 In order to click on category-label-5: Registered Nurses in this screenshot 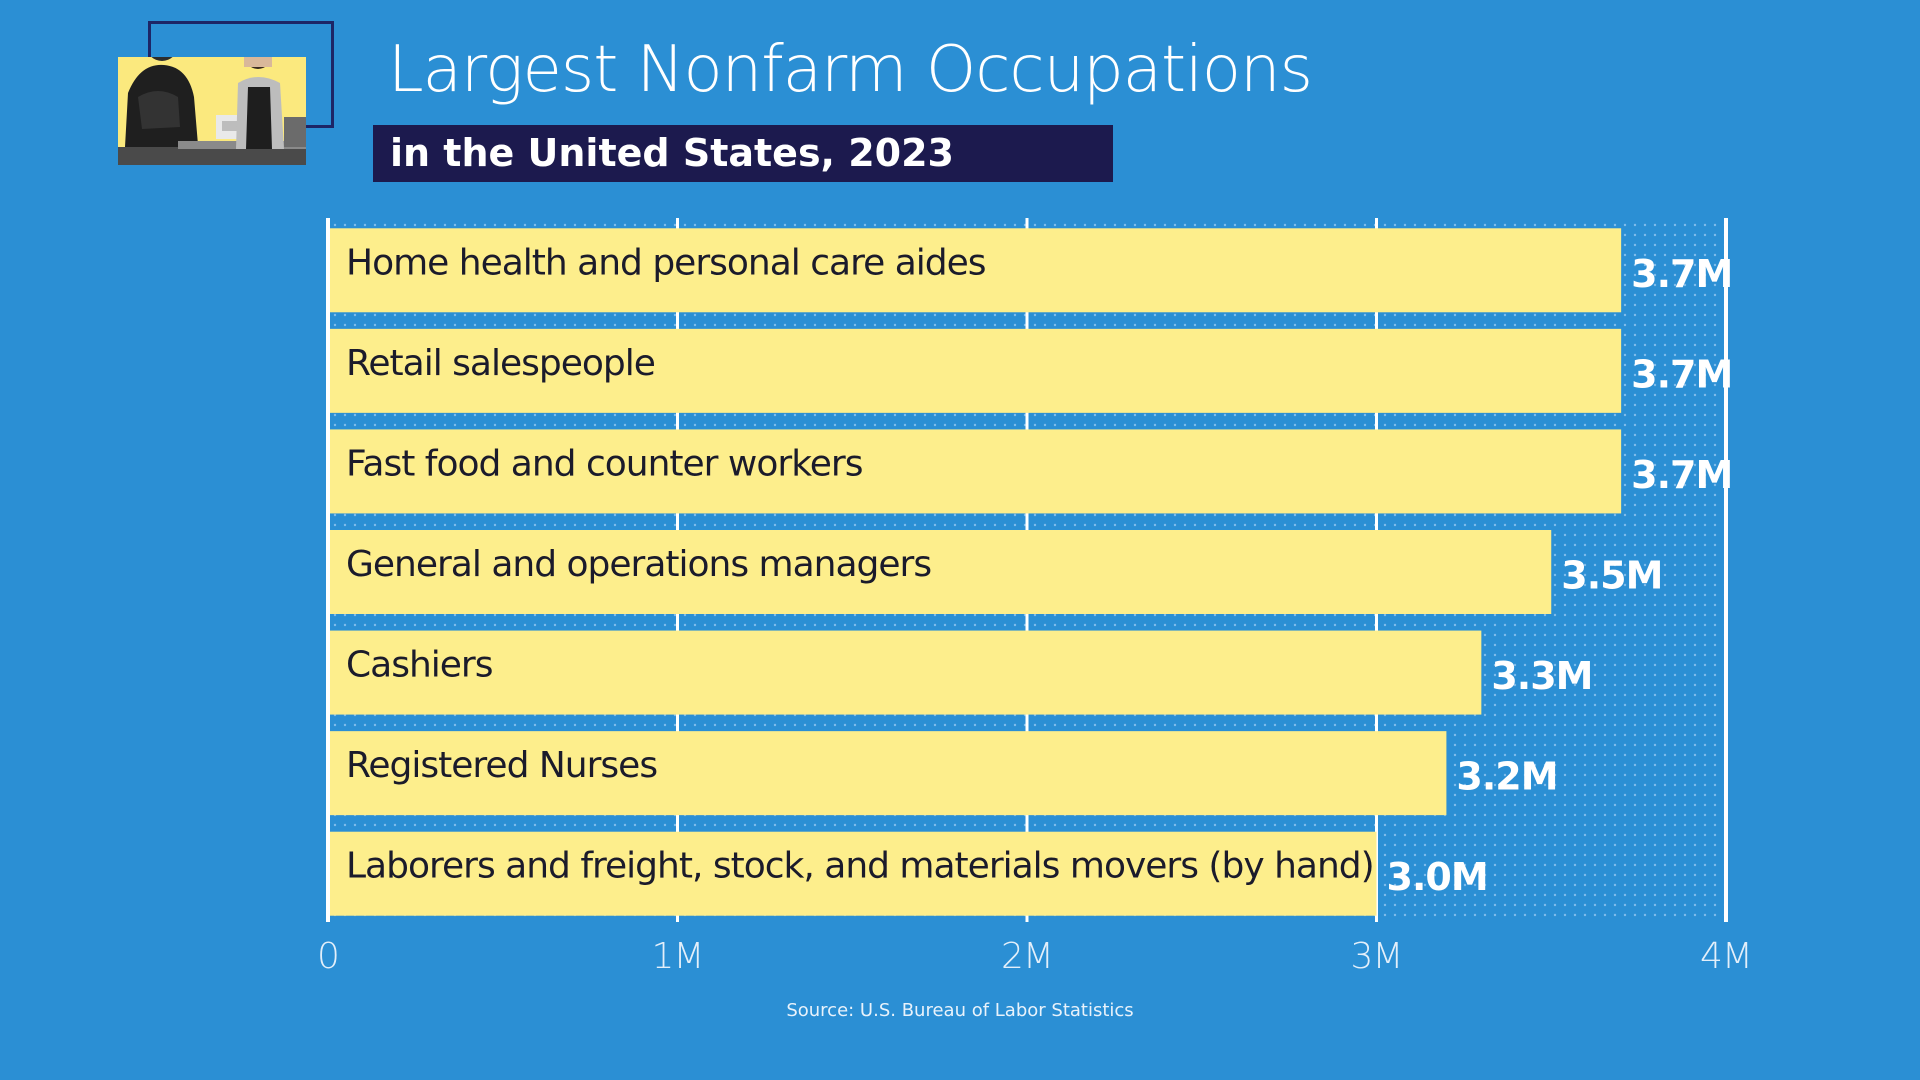, I will do `click(501, 765)`.